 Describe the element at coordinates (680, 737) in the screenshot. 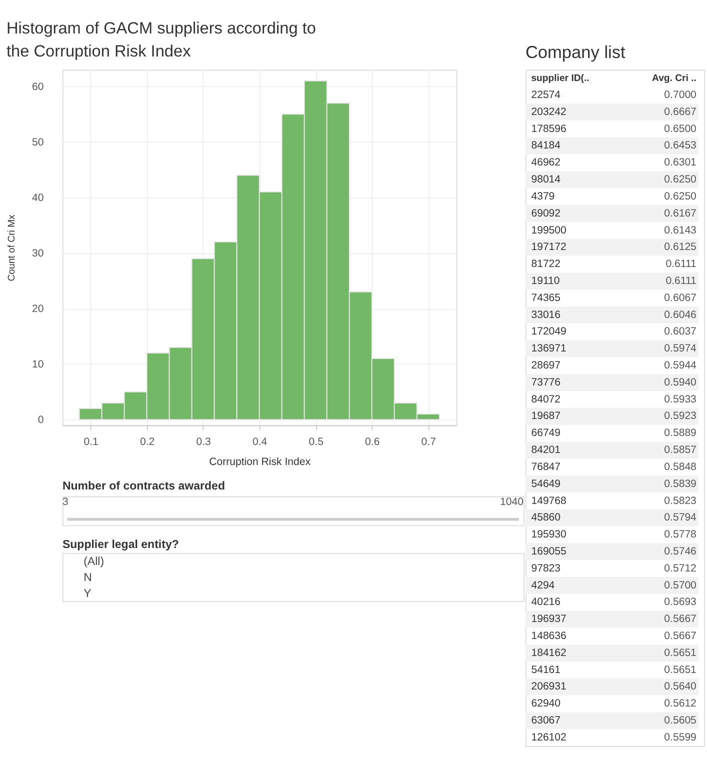

I see `text: 0.5599` at that location.